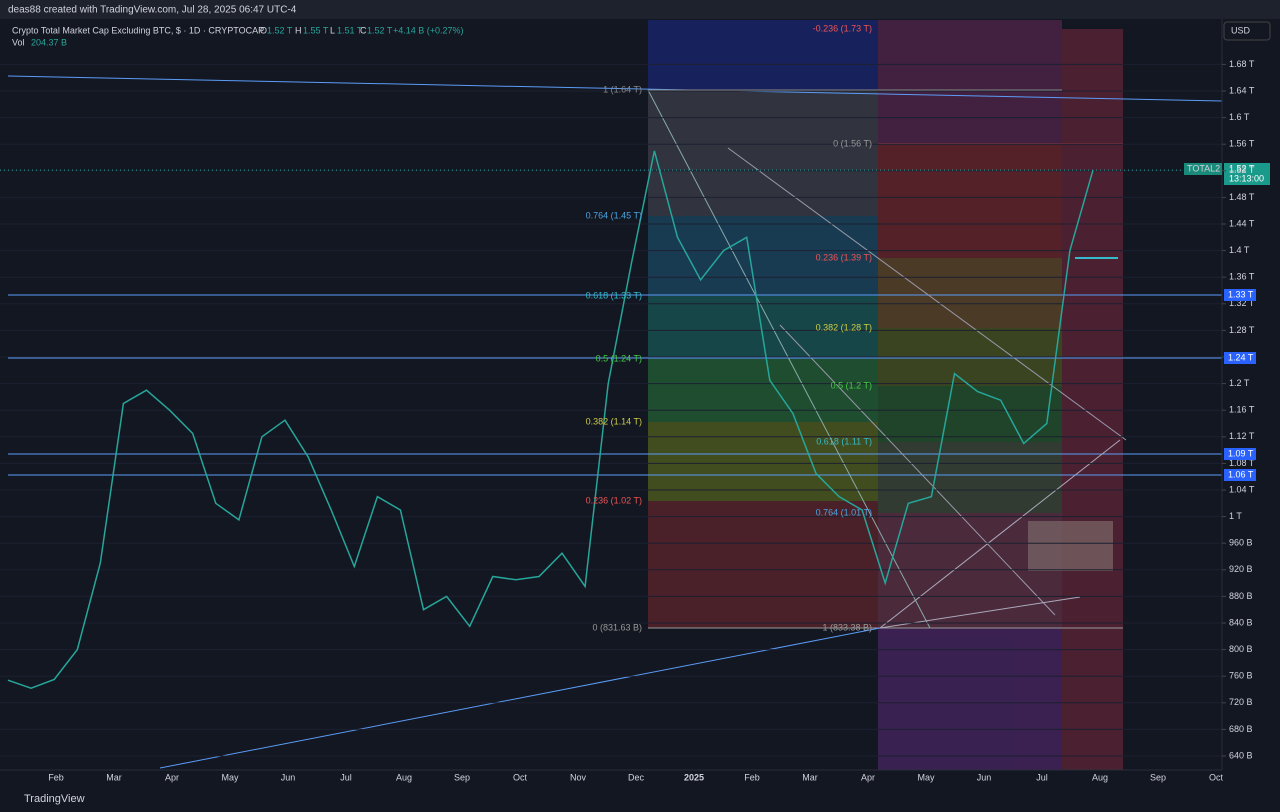 The width and height of the screenshot is (1280, 812). What do you see at coordinates (640, 799) in the screenshot?
I see `footer` at bounding box center [640, 799].